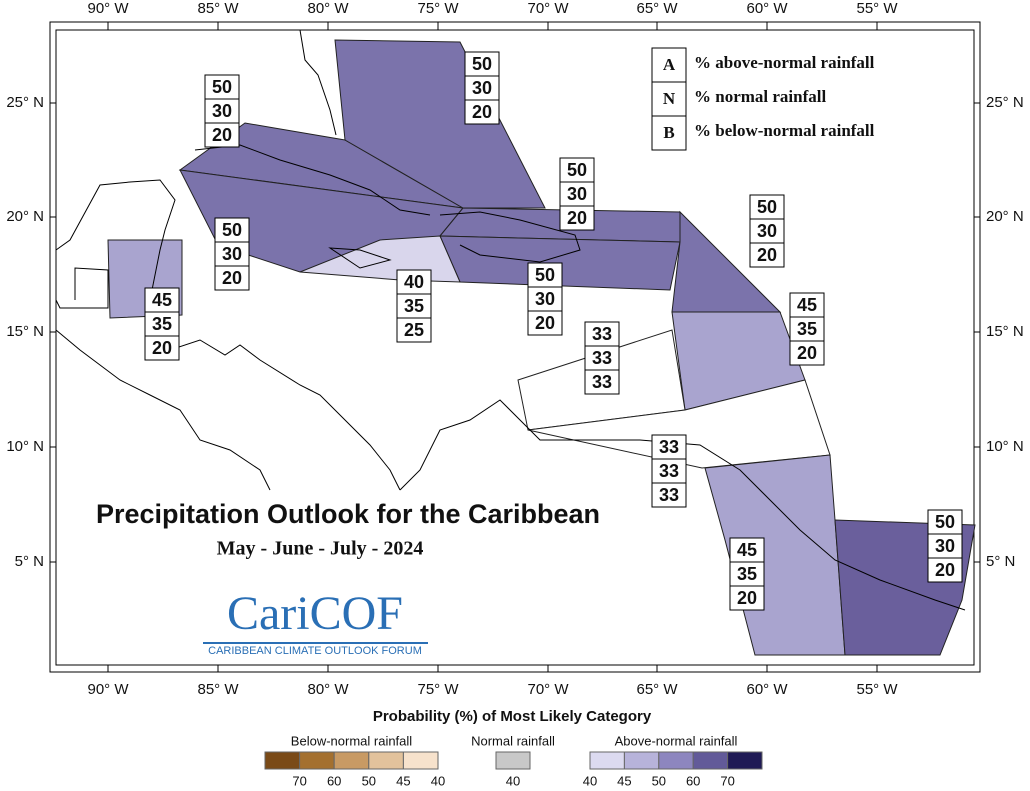 The height and width of the screenshot is (791, 1030). Describe the element at coordinates (315, 613) in the screenshot. I see `logo-name: CariCOF` at that location.